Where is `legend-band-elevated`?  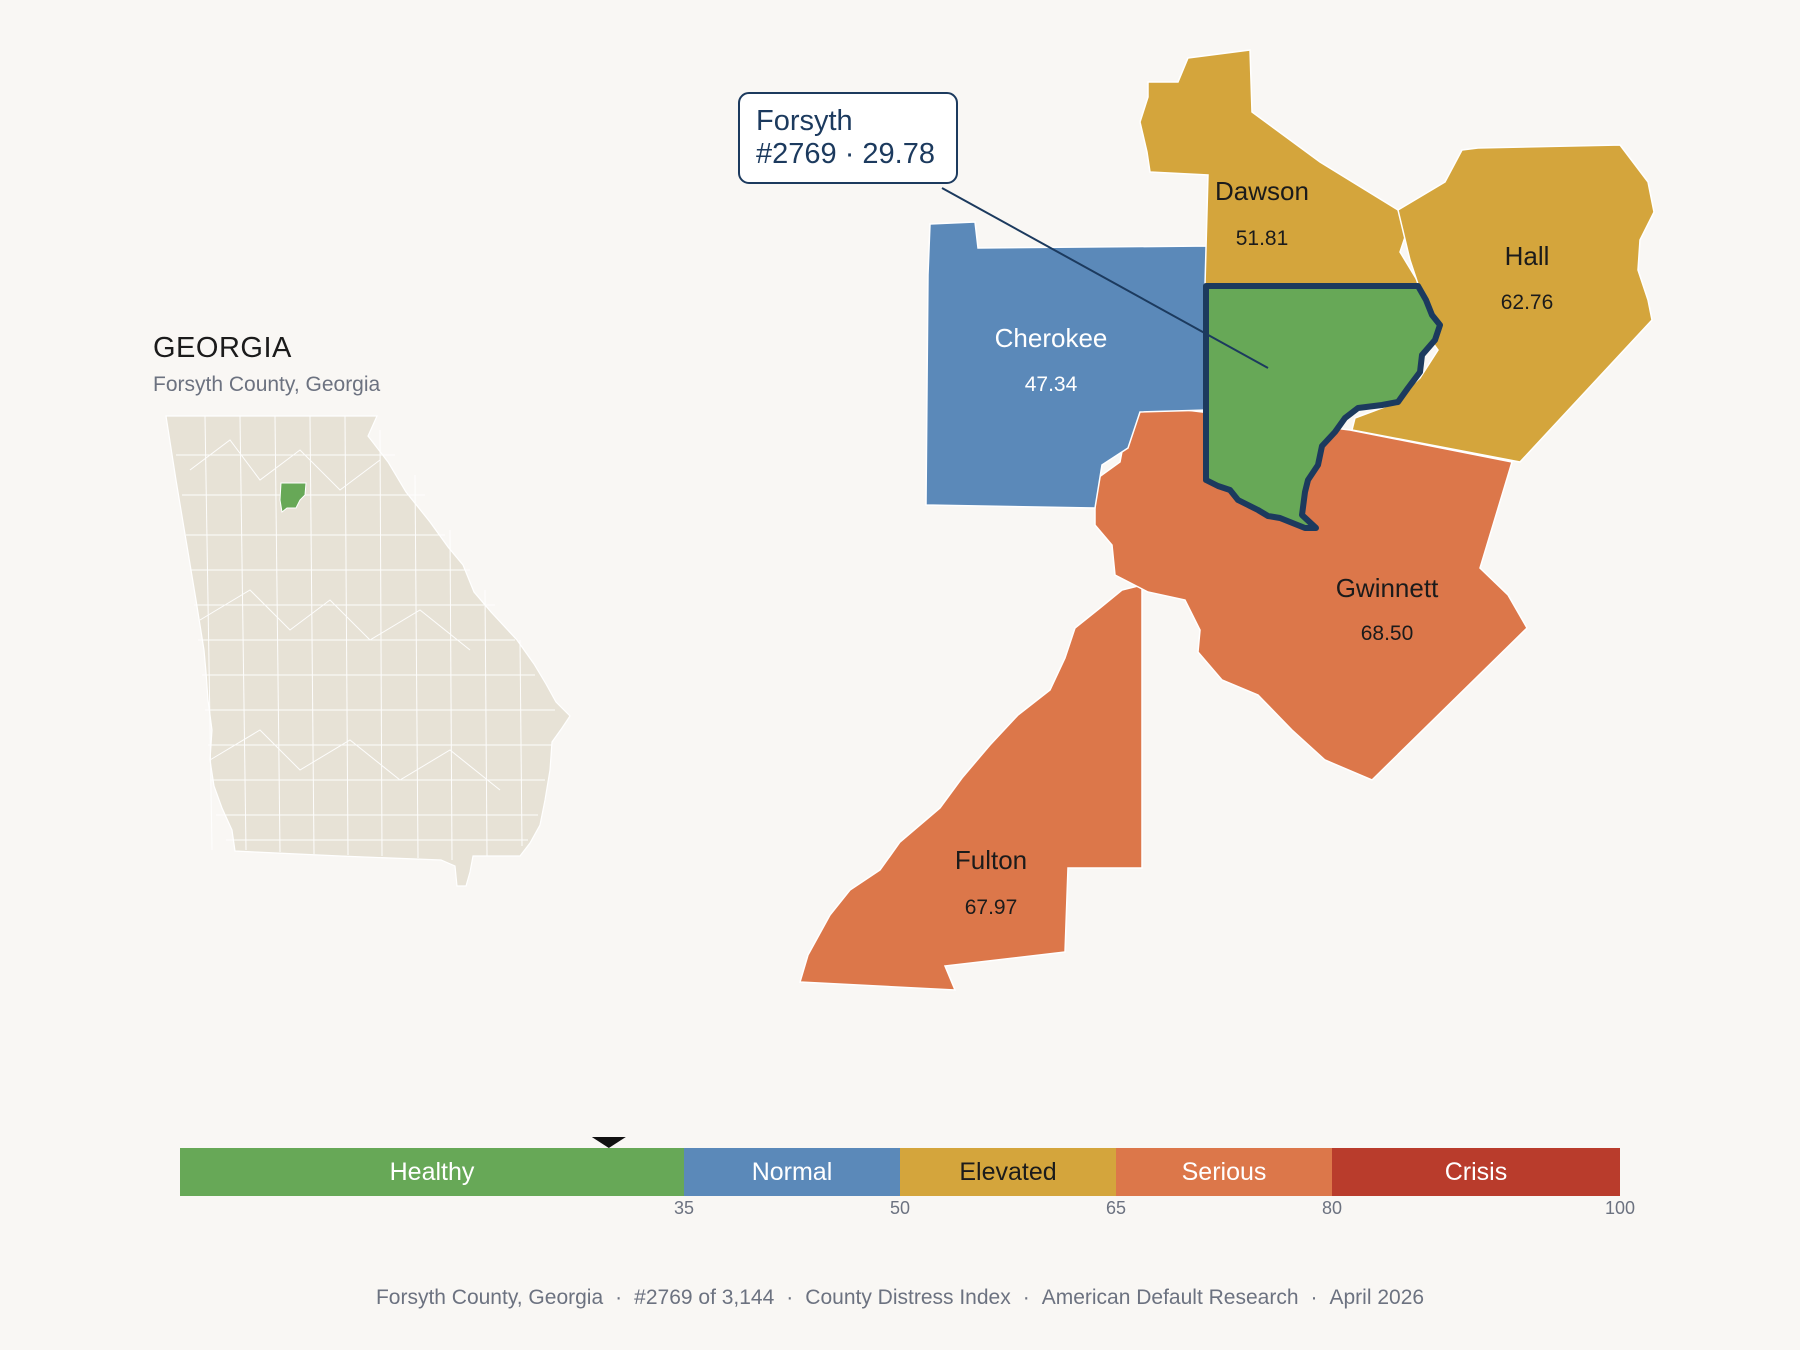 legend-band-elevated is located at coordinates (1008, 1172).